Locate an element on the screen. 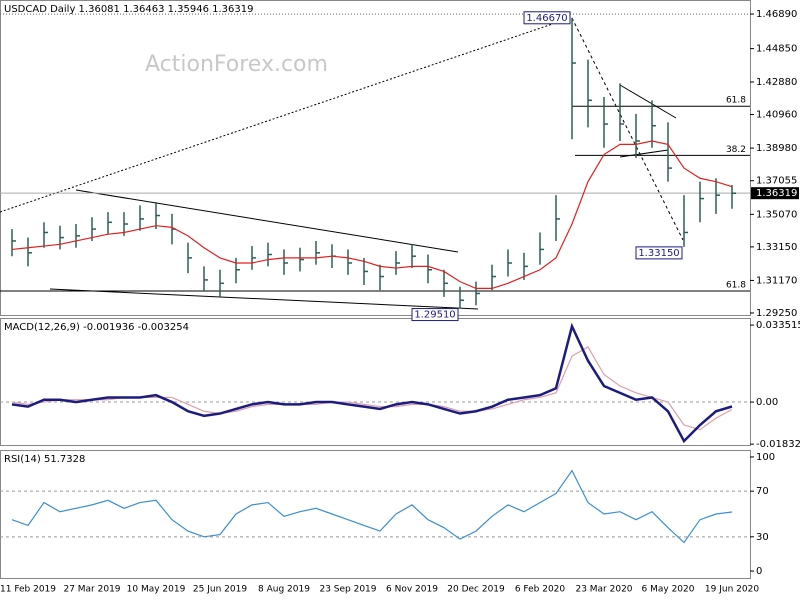 The image size is (800, 600). last-price-box is located at coordinates (775, 193).